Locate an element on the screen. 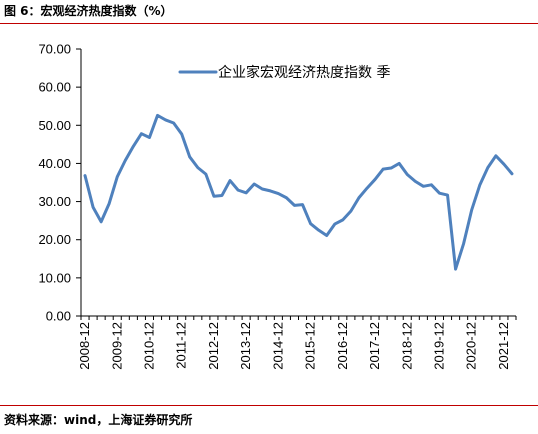  x-tick-label: 2016-12 is located at coordinates (342, 346).